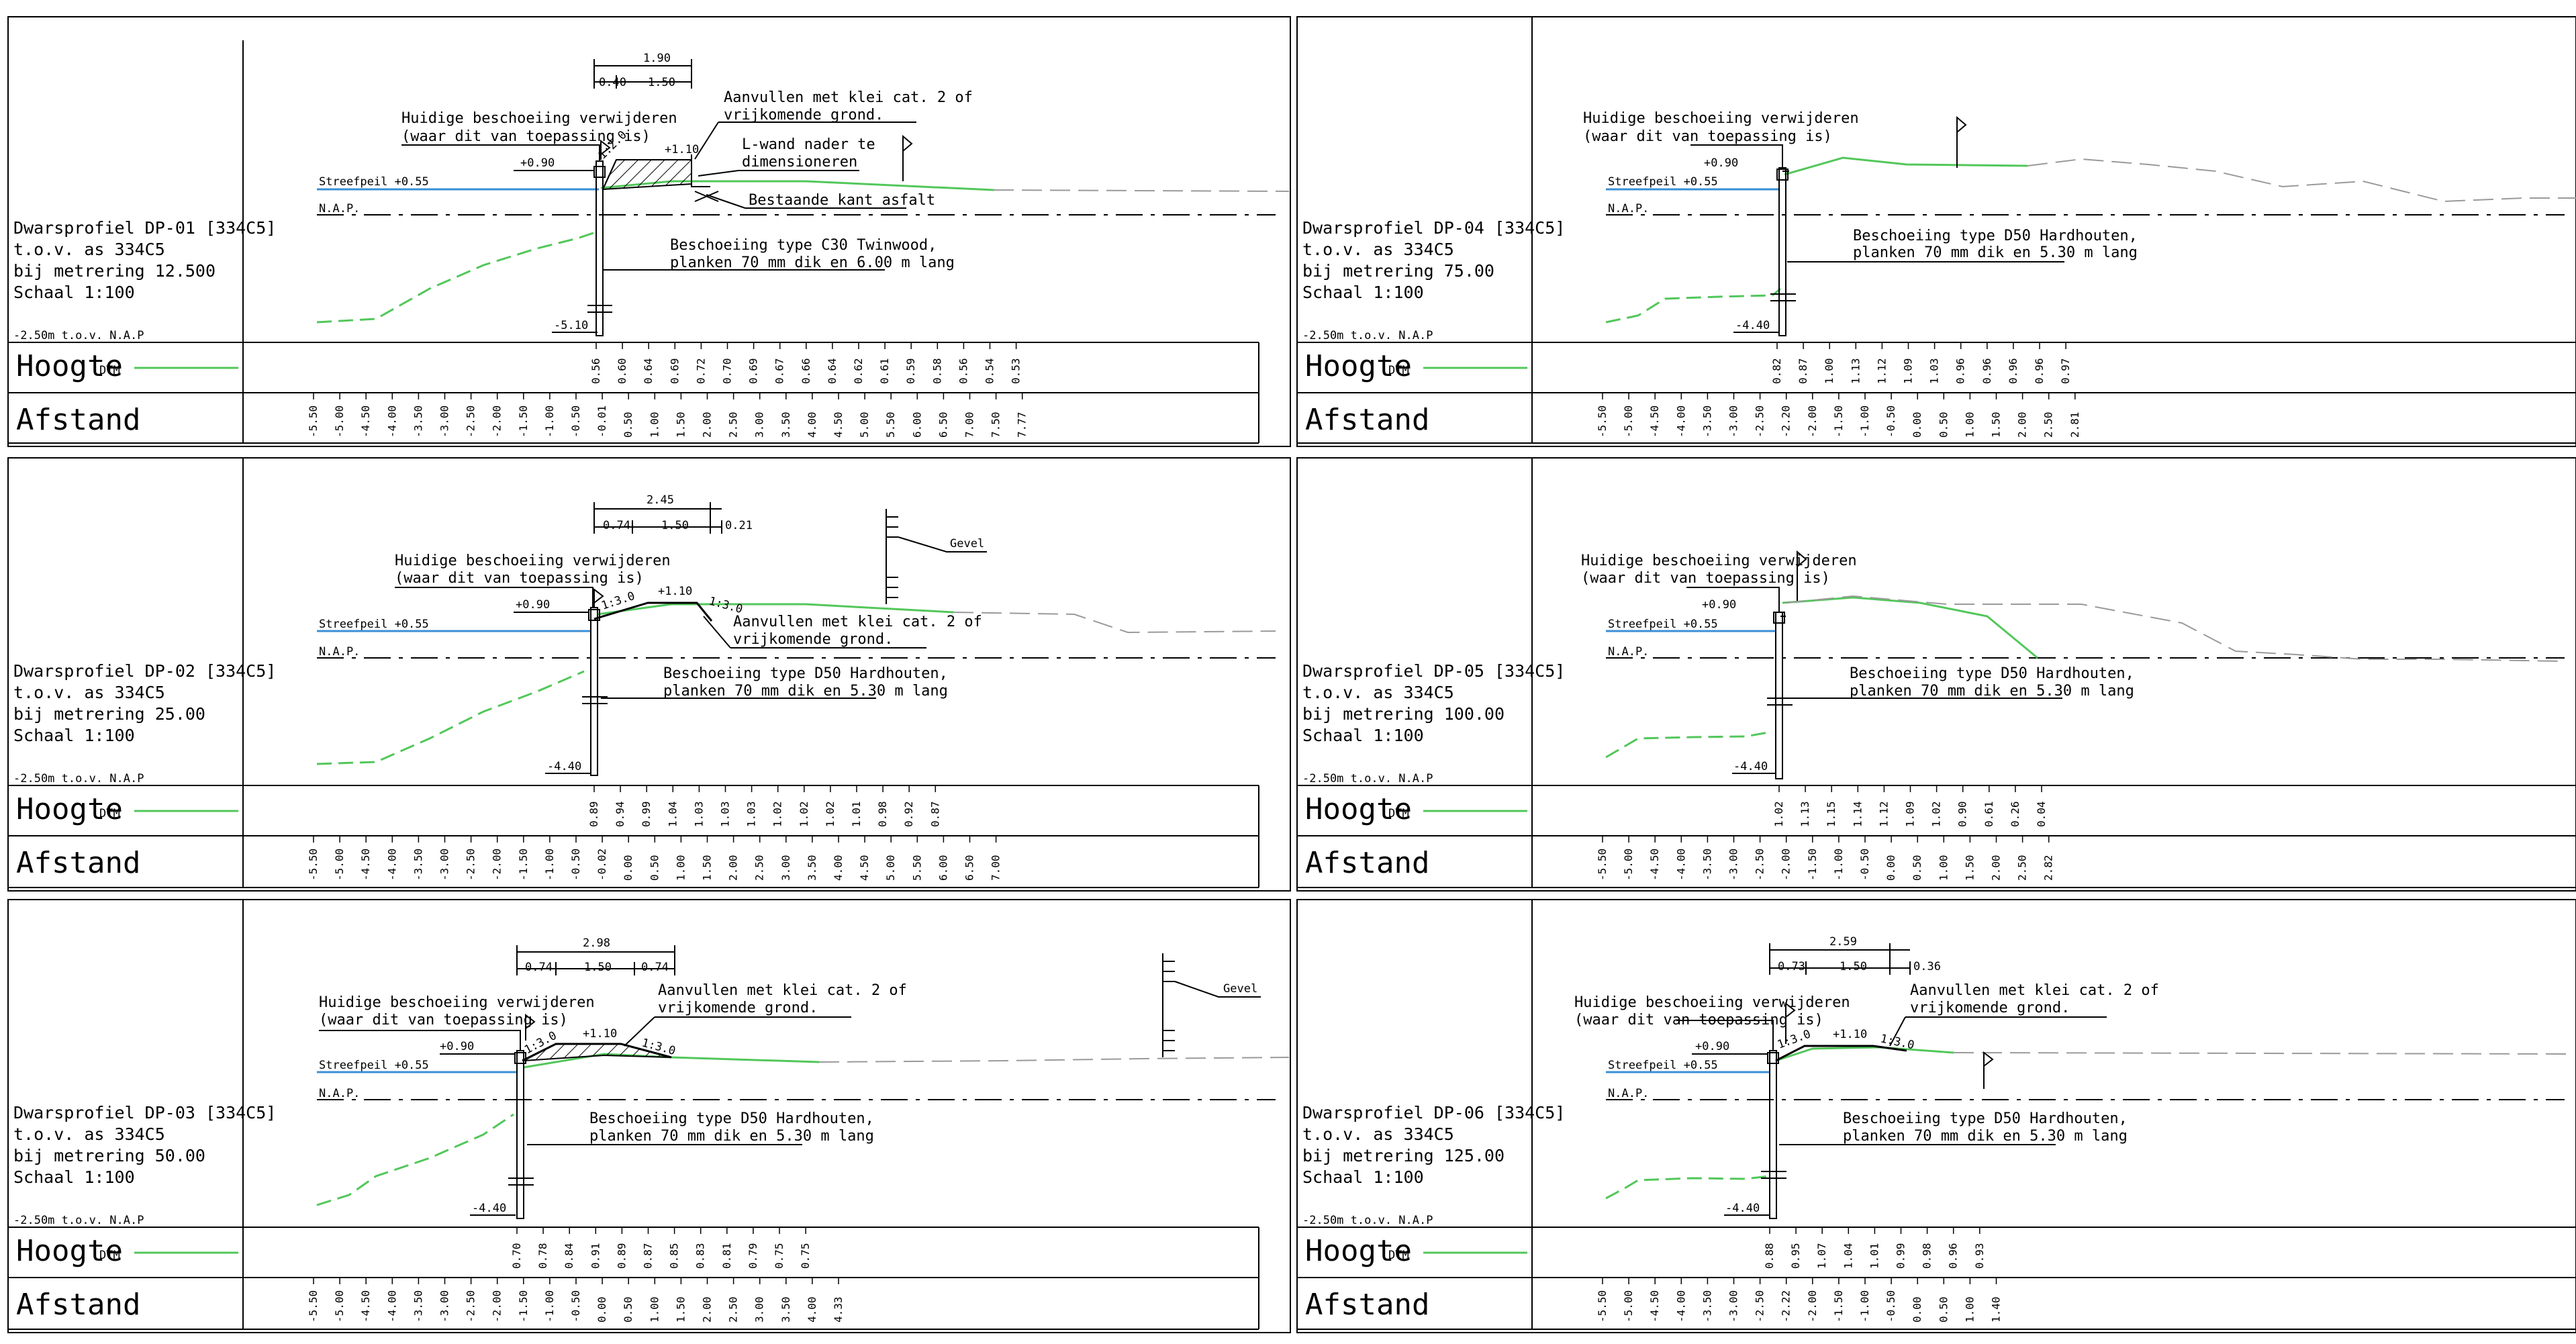 This screenshot has width=2576, height=1344. What do you see at coordinates (1829, 371) in the screenshot?
I see `hoogte-dp04-2: 1.00` at bounding box center [1829, 371].